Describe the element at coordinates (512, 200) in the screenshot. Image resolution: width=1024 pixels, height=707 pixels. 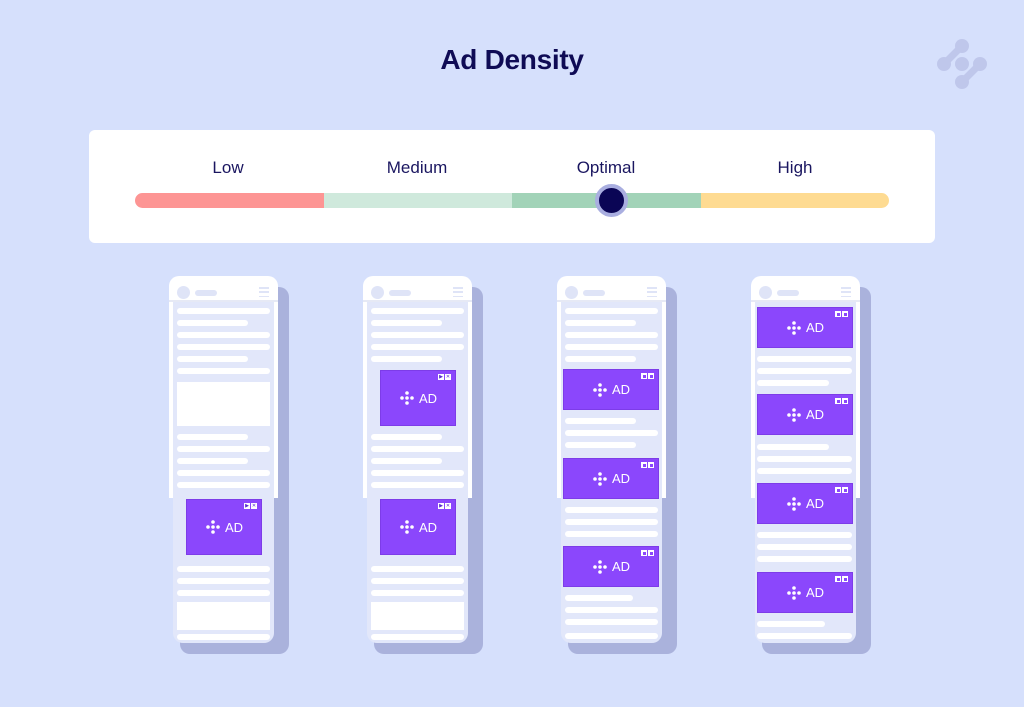
I see `density-slider-track` at that location.